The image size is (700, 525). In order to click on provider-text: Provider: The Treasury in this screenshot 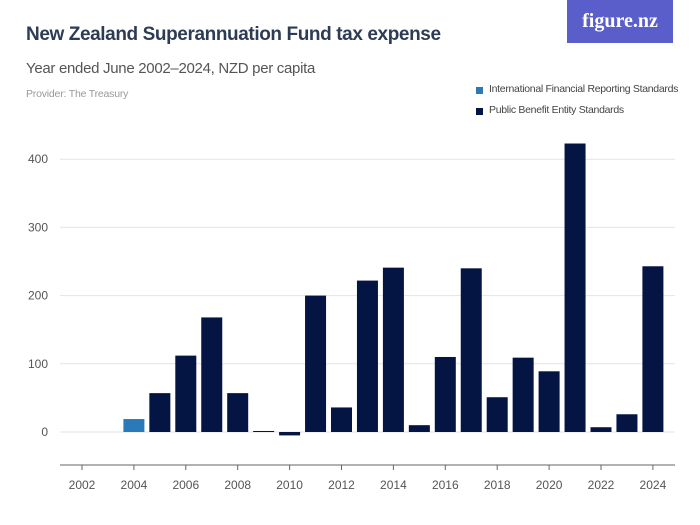, I will do `click(77, 94)`.